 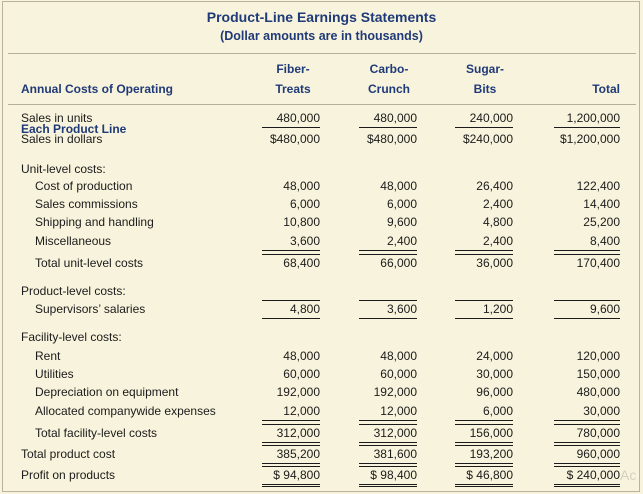 I want to click on statement-subtitle: (Dollar amounts are in thousands), so click(x=321, y=36).